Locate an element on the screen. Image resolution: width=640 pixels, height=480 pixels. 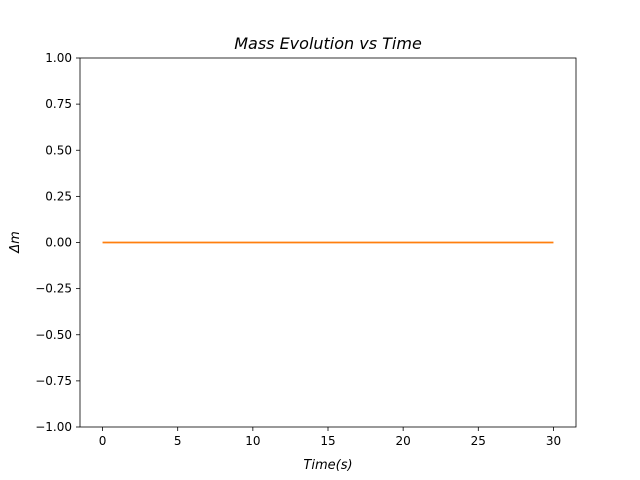
x-axis-label: Time(s) is located at coordinates (327, 465).